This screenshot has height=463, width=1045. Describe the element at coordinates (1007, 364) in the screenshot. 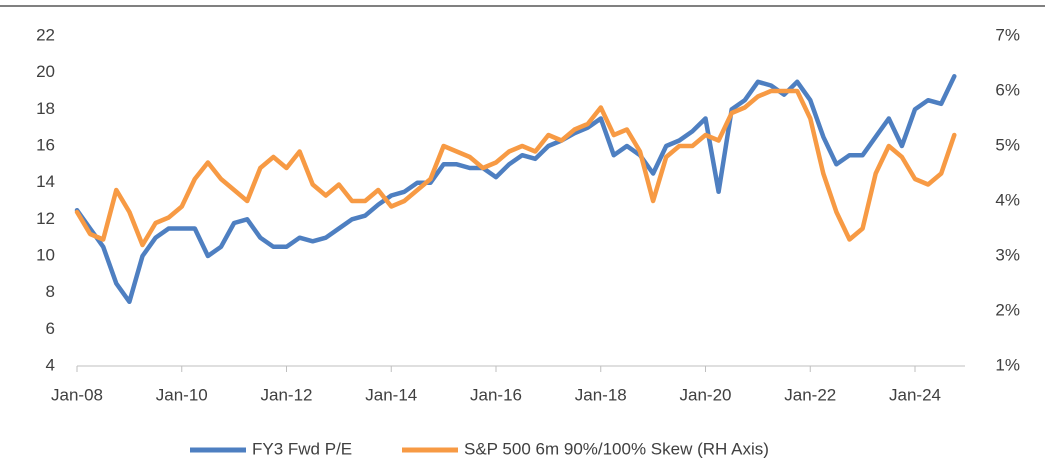

I see `y2-tick-label: 1%` at that location.